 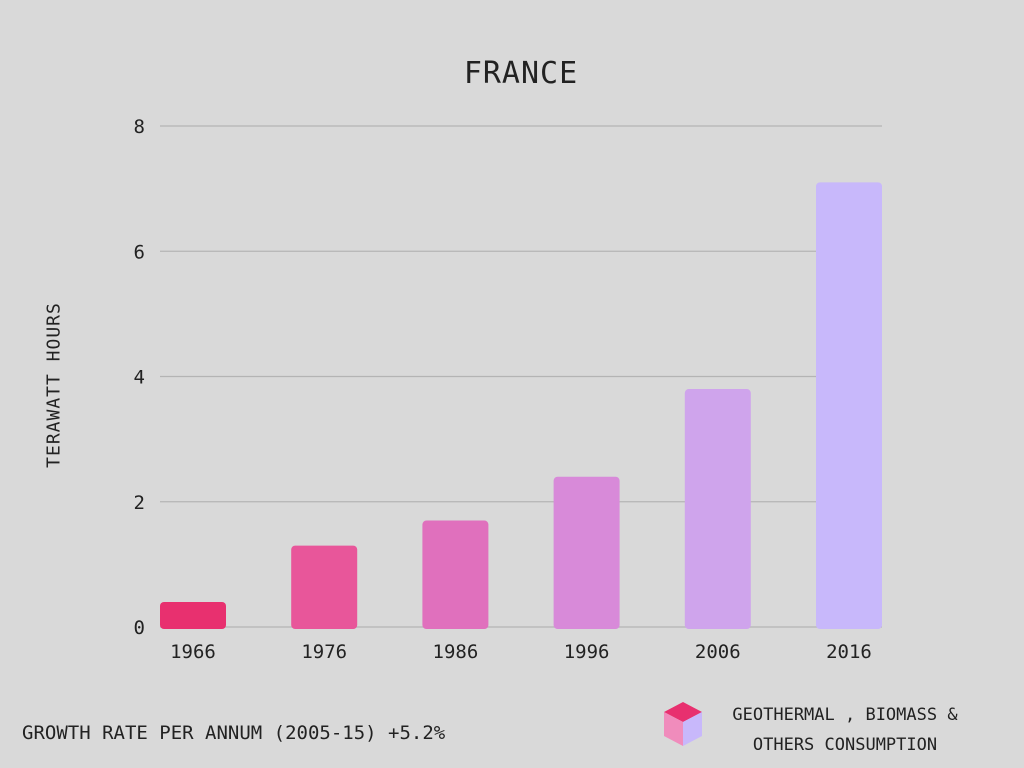 I want to click on bar-1966, so click(x=193, y=615).